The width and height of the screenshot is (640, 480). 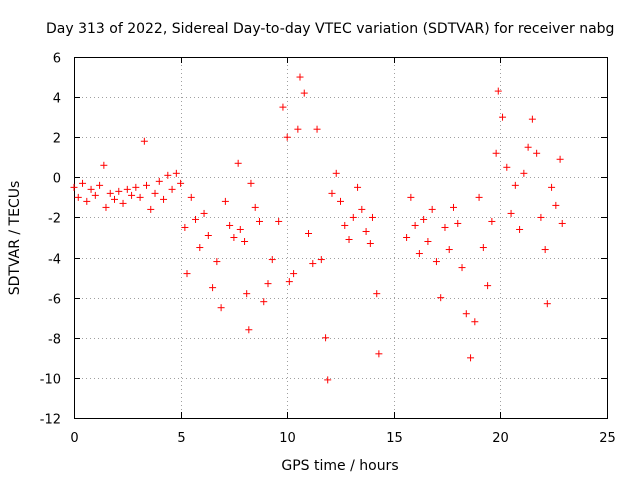 I want to click on x-tick-label: 10, so click(x=287, y=438).